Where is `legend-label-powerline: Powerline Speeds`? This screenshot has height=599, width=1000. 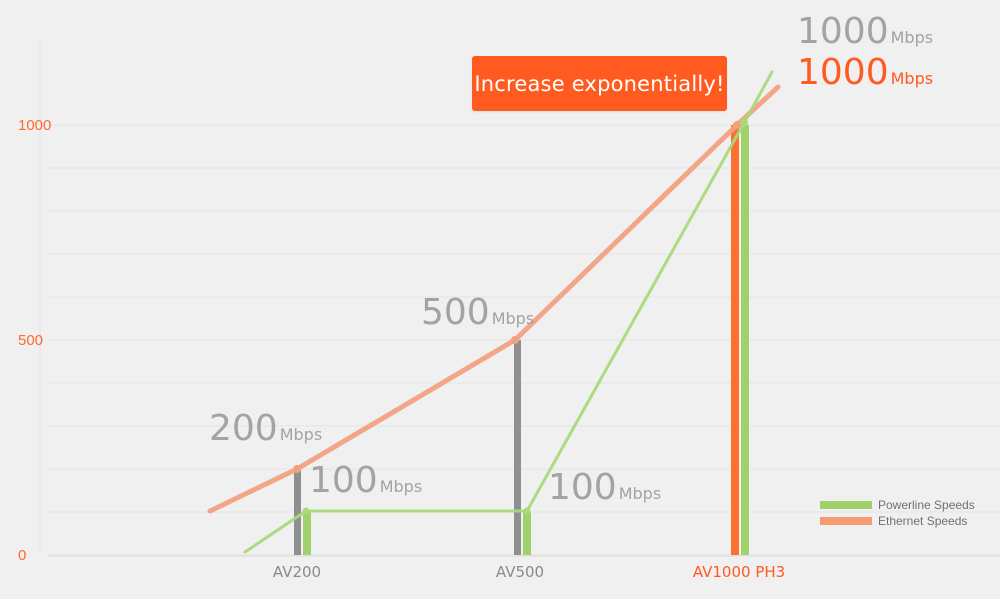
legend-label-powerline: Powerline Speeds is located at coordinates (926, 505).